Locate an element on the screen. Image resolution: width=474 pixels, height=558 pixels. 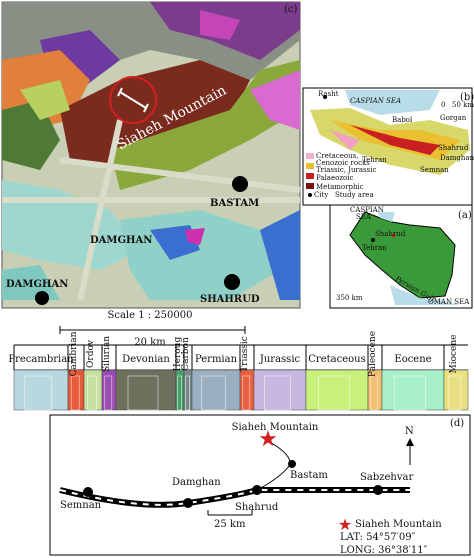
country-map: ★ is located at coordinates (401, 256).